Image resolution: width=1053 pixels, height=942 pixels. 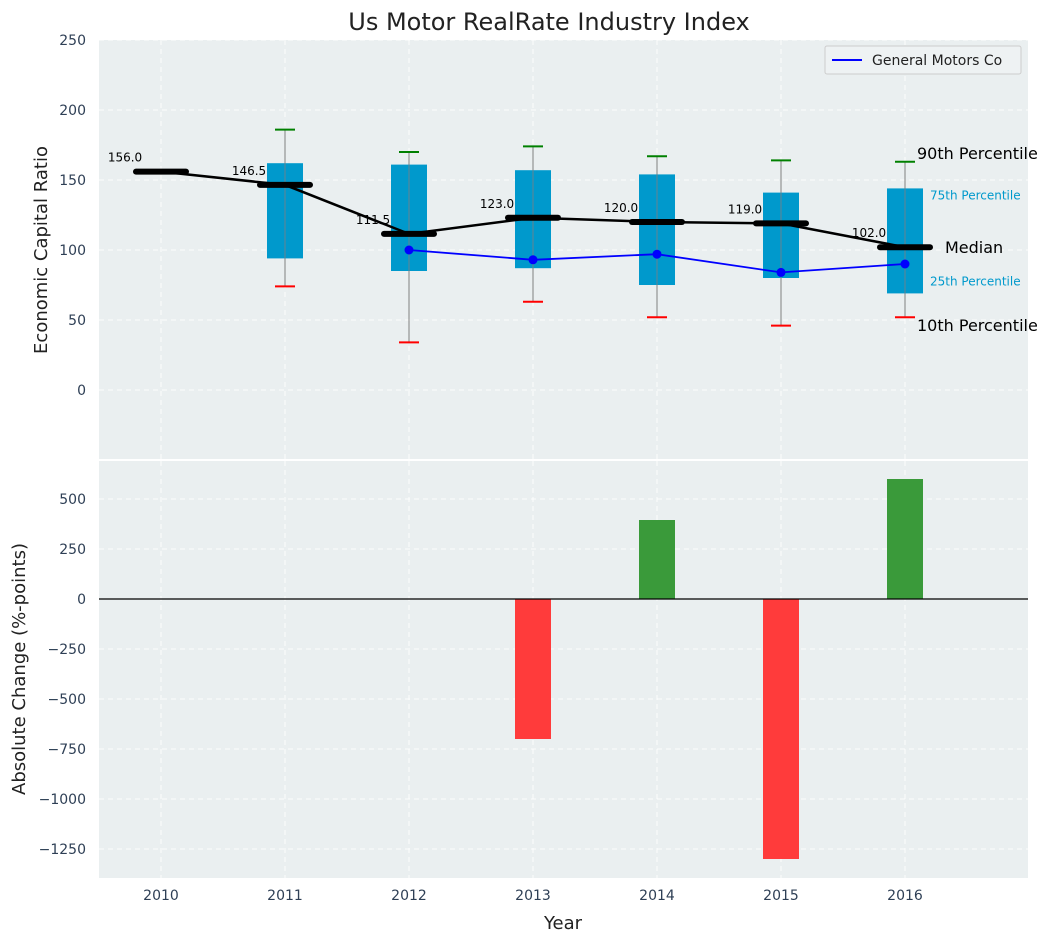 I want to click on label-90th-percentile: 90th Percentile, so click(x=977, y=153).